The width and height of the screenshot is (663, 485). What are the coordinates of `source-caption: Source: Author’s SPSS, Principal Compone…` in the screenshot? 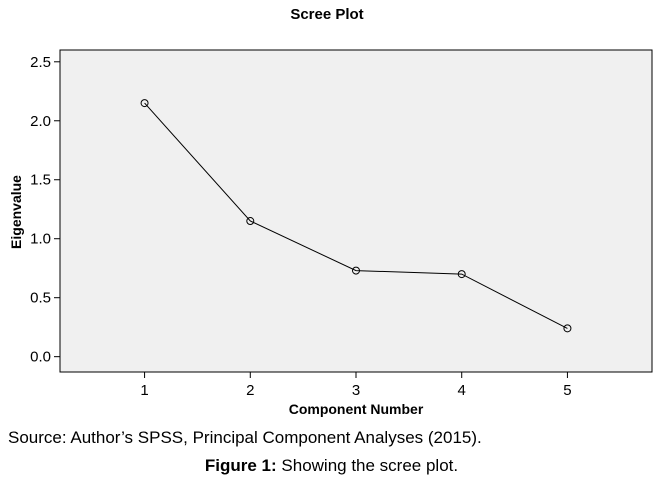 It's located at (245, 437).